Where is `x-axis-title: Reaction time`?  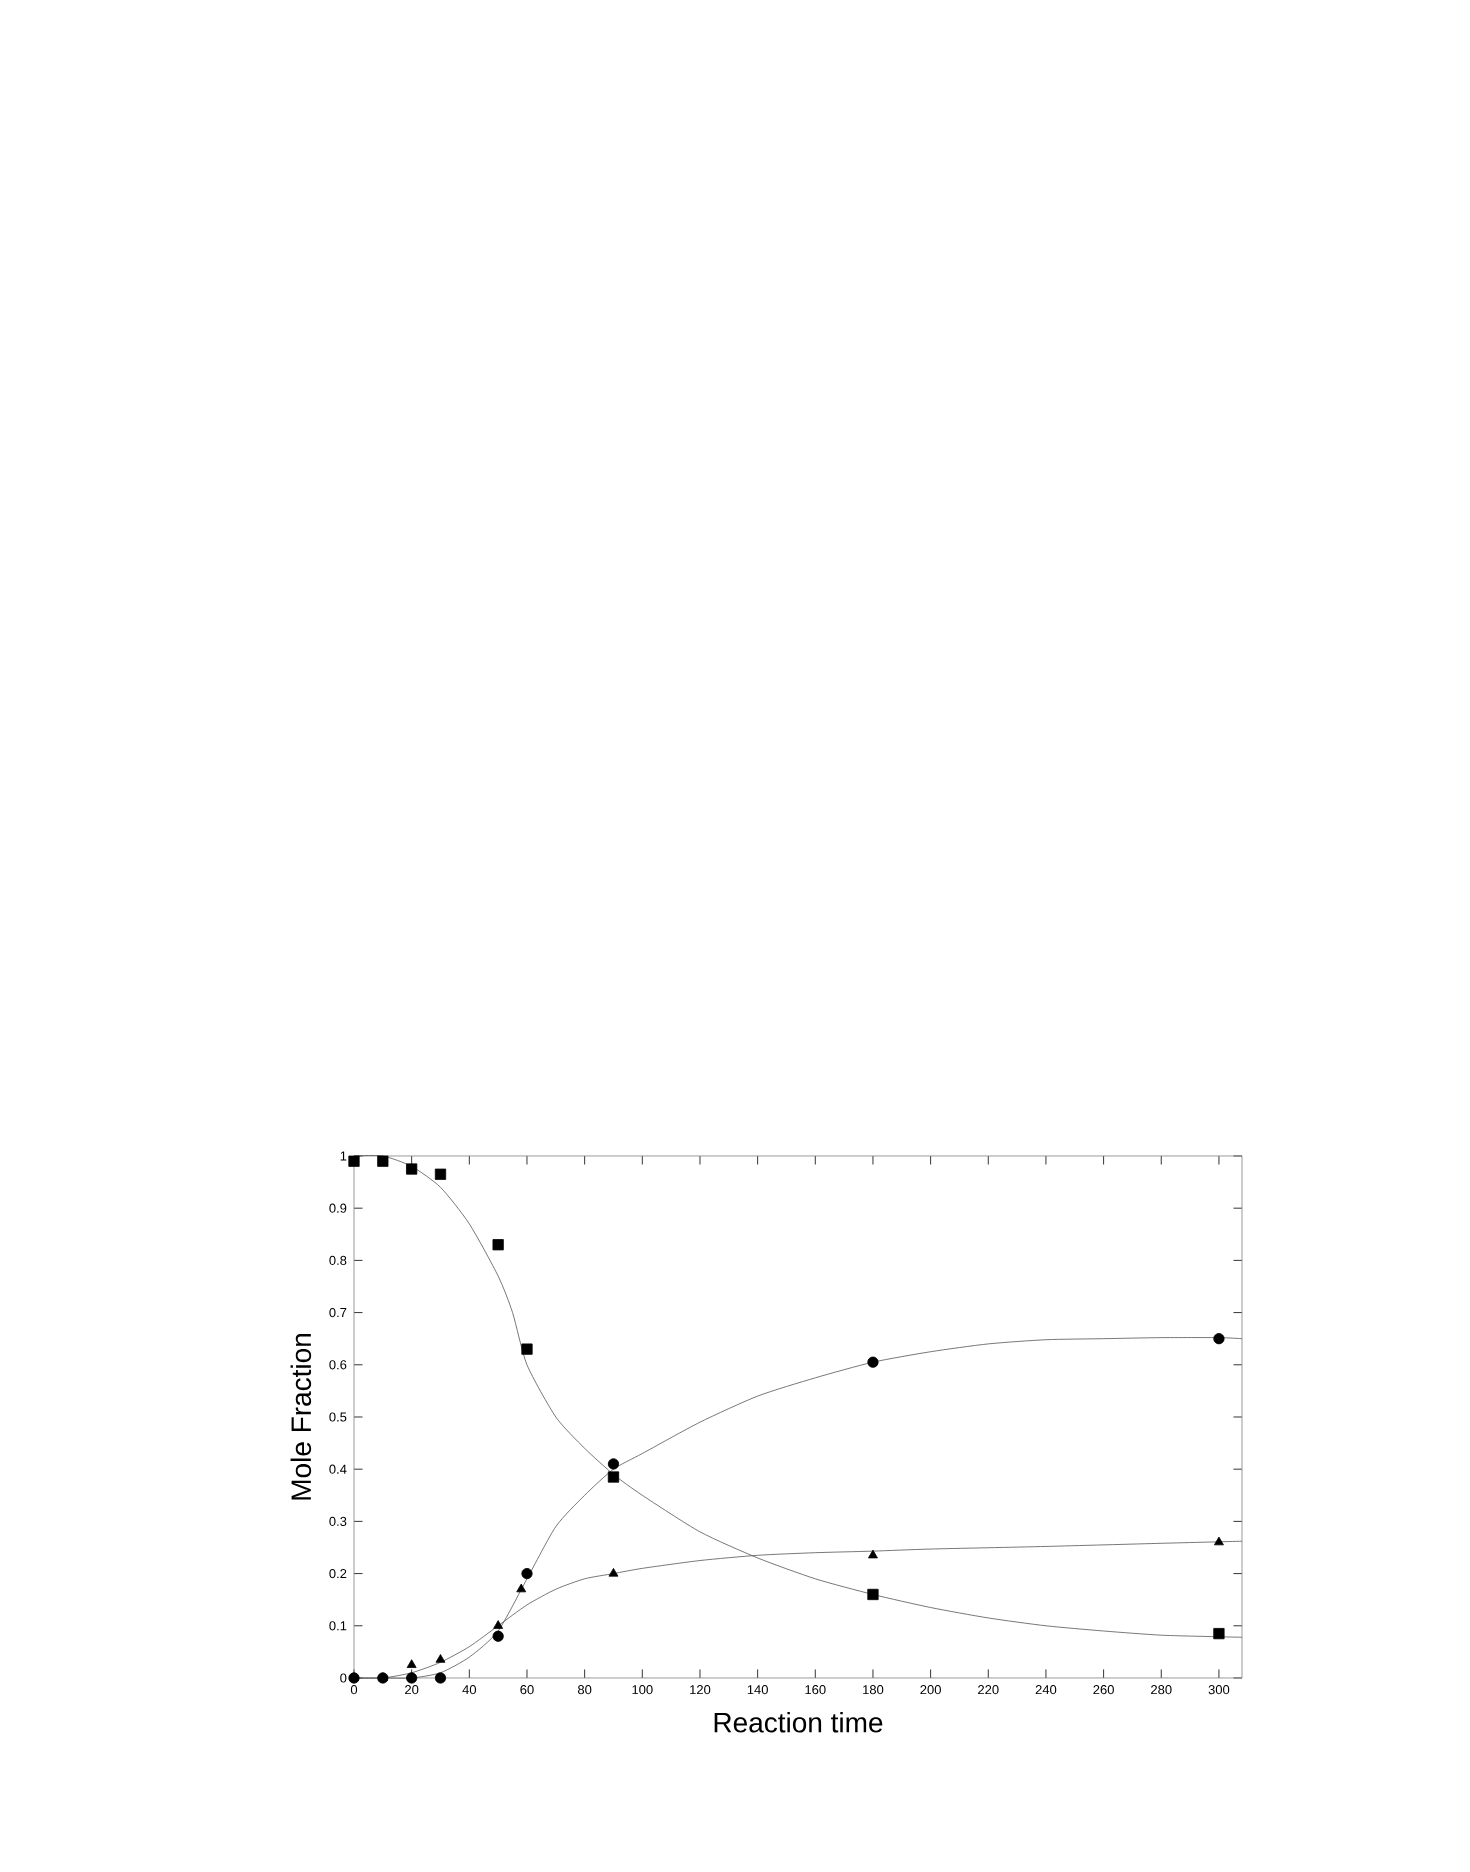
x-axis-title: Reaction time is located at coordinates (798, 1722).